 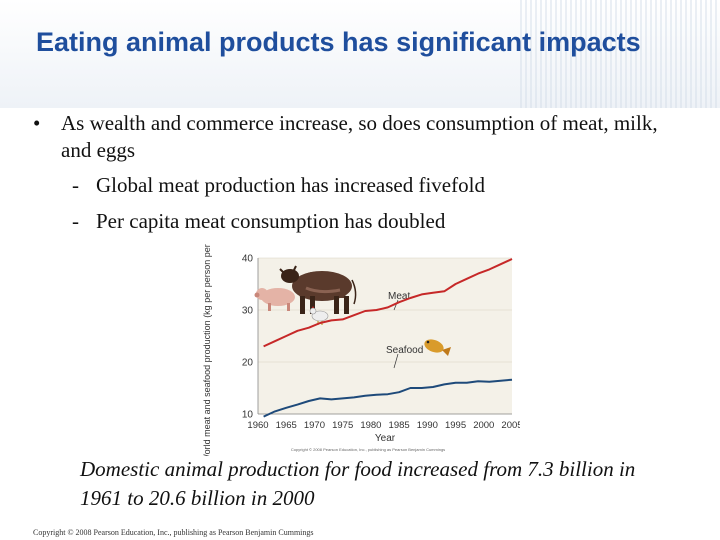 What do you see at coordinates (248, 311) in the screenshot?
I see `y-tick-label: 30` at bounding box center [248, 311].